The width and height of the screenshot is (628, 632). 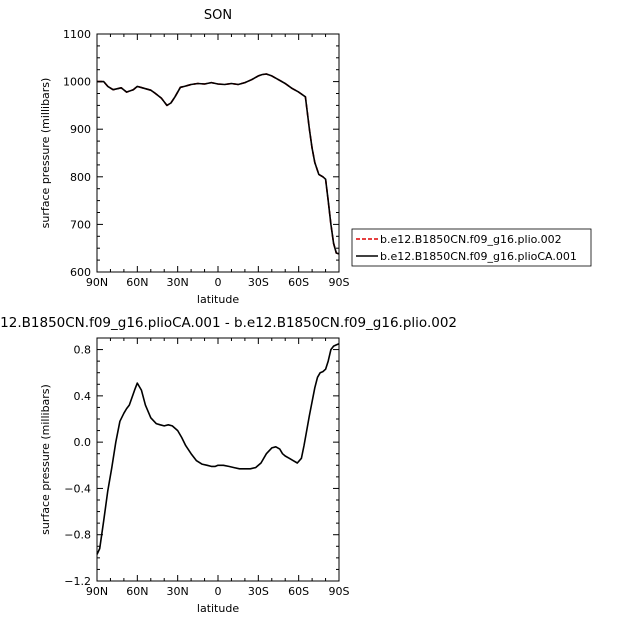 What do you see at coordinates (77, 535) in the screenshot?
I see `y-tick-label: −0.8` at bounding box center [77, 535].